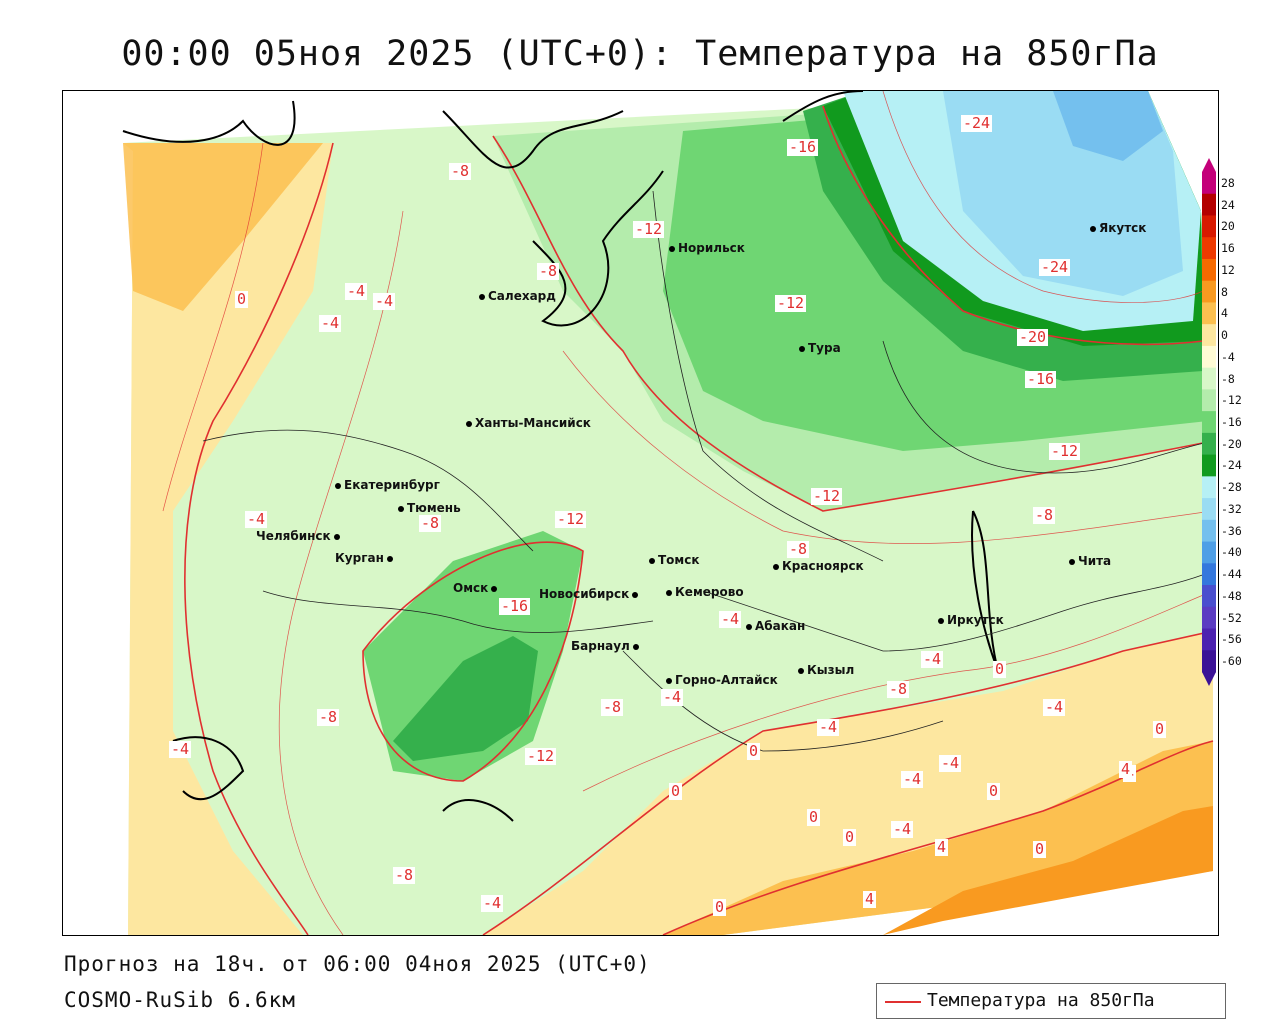 This screenshot has height=1024, width=1280. I want to click on colorbar-tick-label: -32, so click(1231, 508).